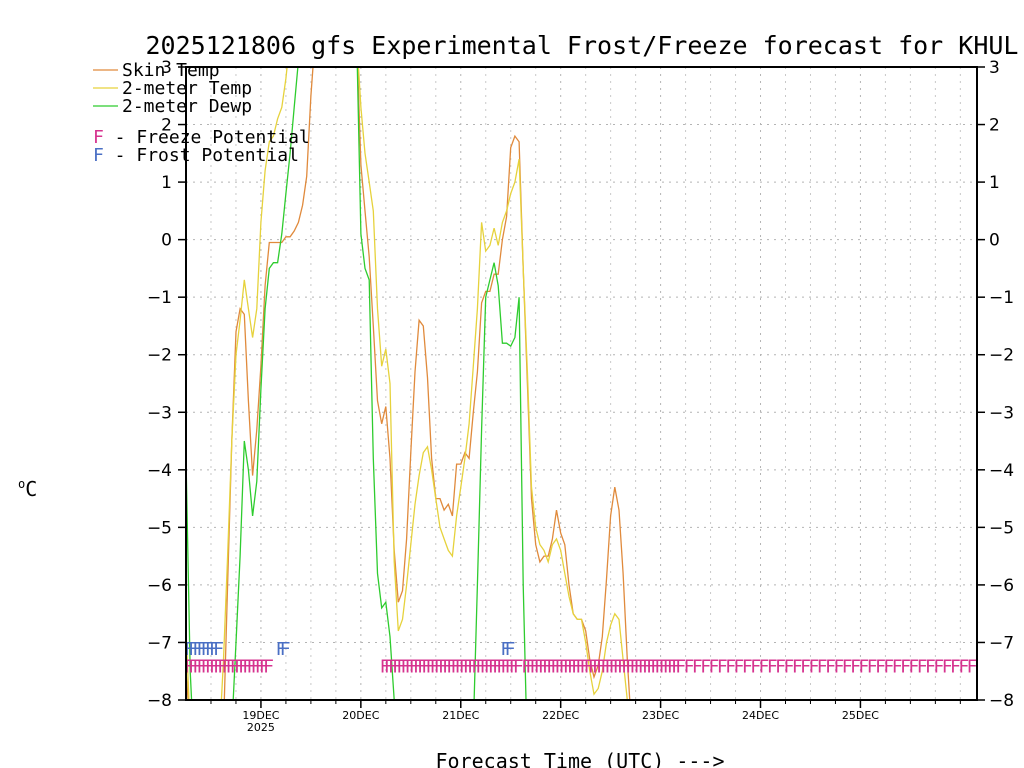 Image resolution: width=1024 pixels, height=768 pixels. What do you see at coordinates (27, 489) in the screenshot?
I see `y-axis-label: oC` at bounding box center [27, 489].